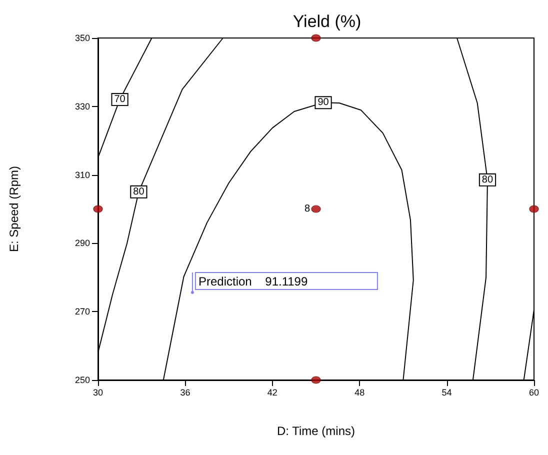 The width and height of the screenshot is (548, 455). What do you see at coordinates (253, 281) in the screenshot?
I see `annotation: Prediction 91.1199` at bounding box center [253, 281].